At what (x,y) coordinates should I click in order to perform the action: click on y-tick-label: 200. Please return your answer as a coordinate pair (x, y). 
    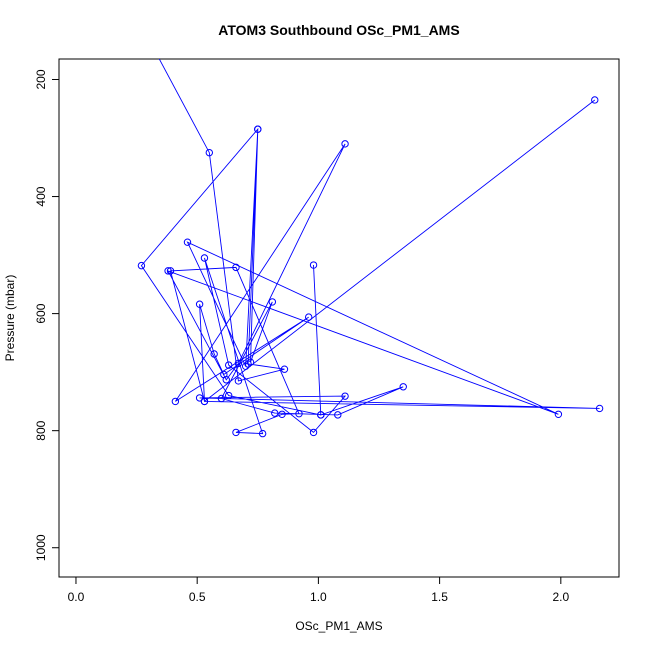
    Looking at the image, I should click on (41, 79).